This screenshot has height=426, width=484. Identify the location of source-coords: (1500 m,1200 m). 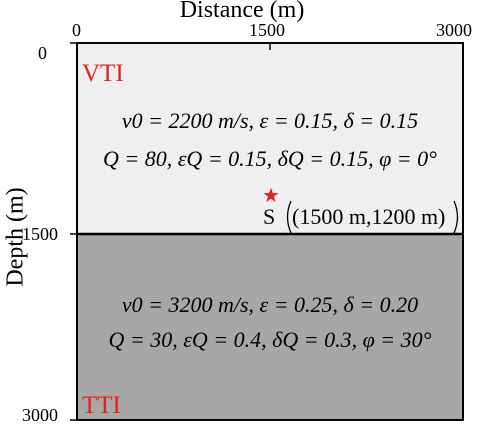
(369, 216).